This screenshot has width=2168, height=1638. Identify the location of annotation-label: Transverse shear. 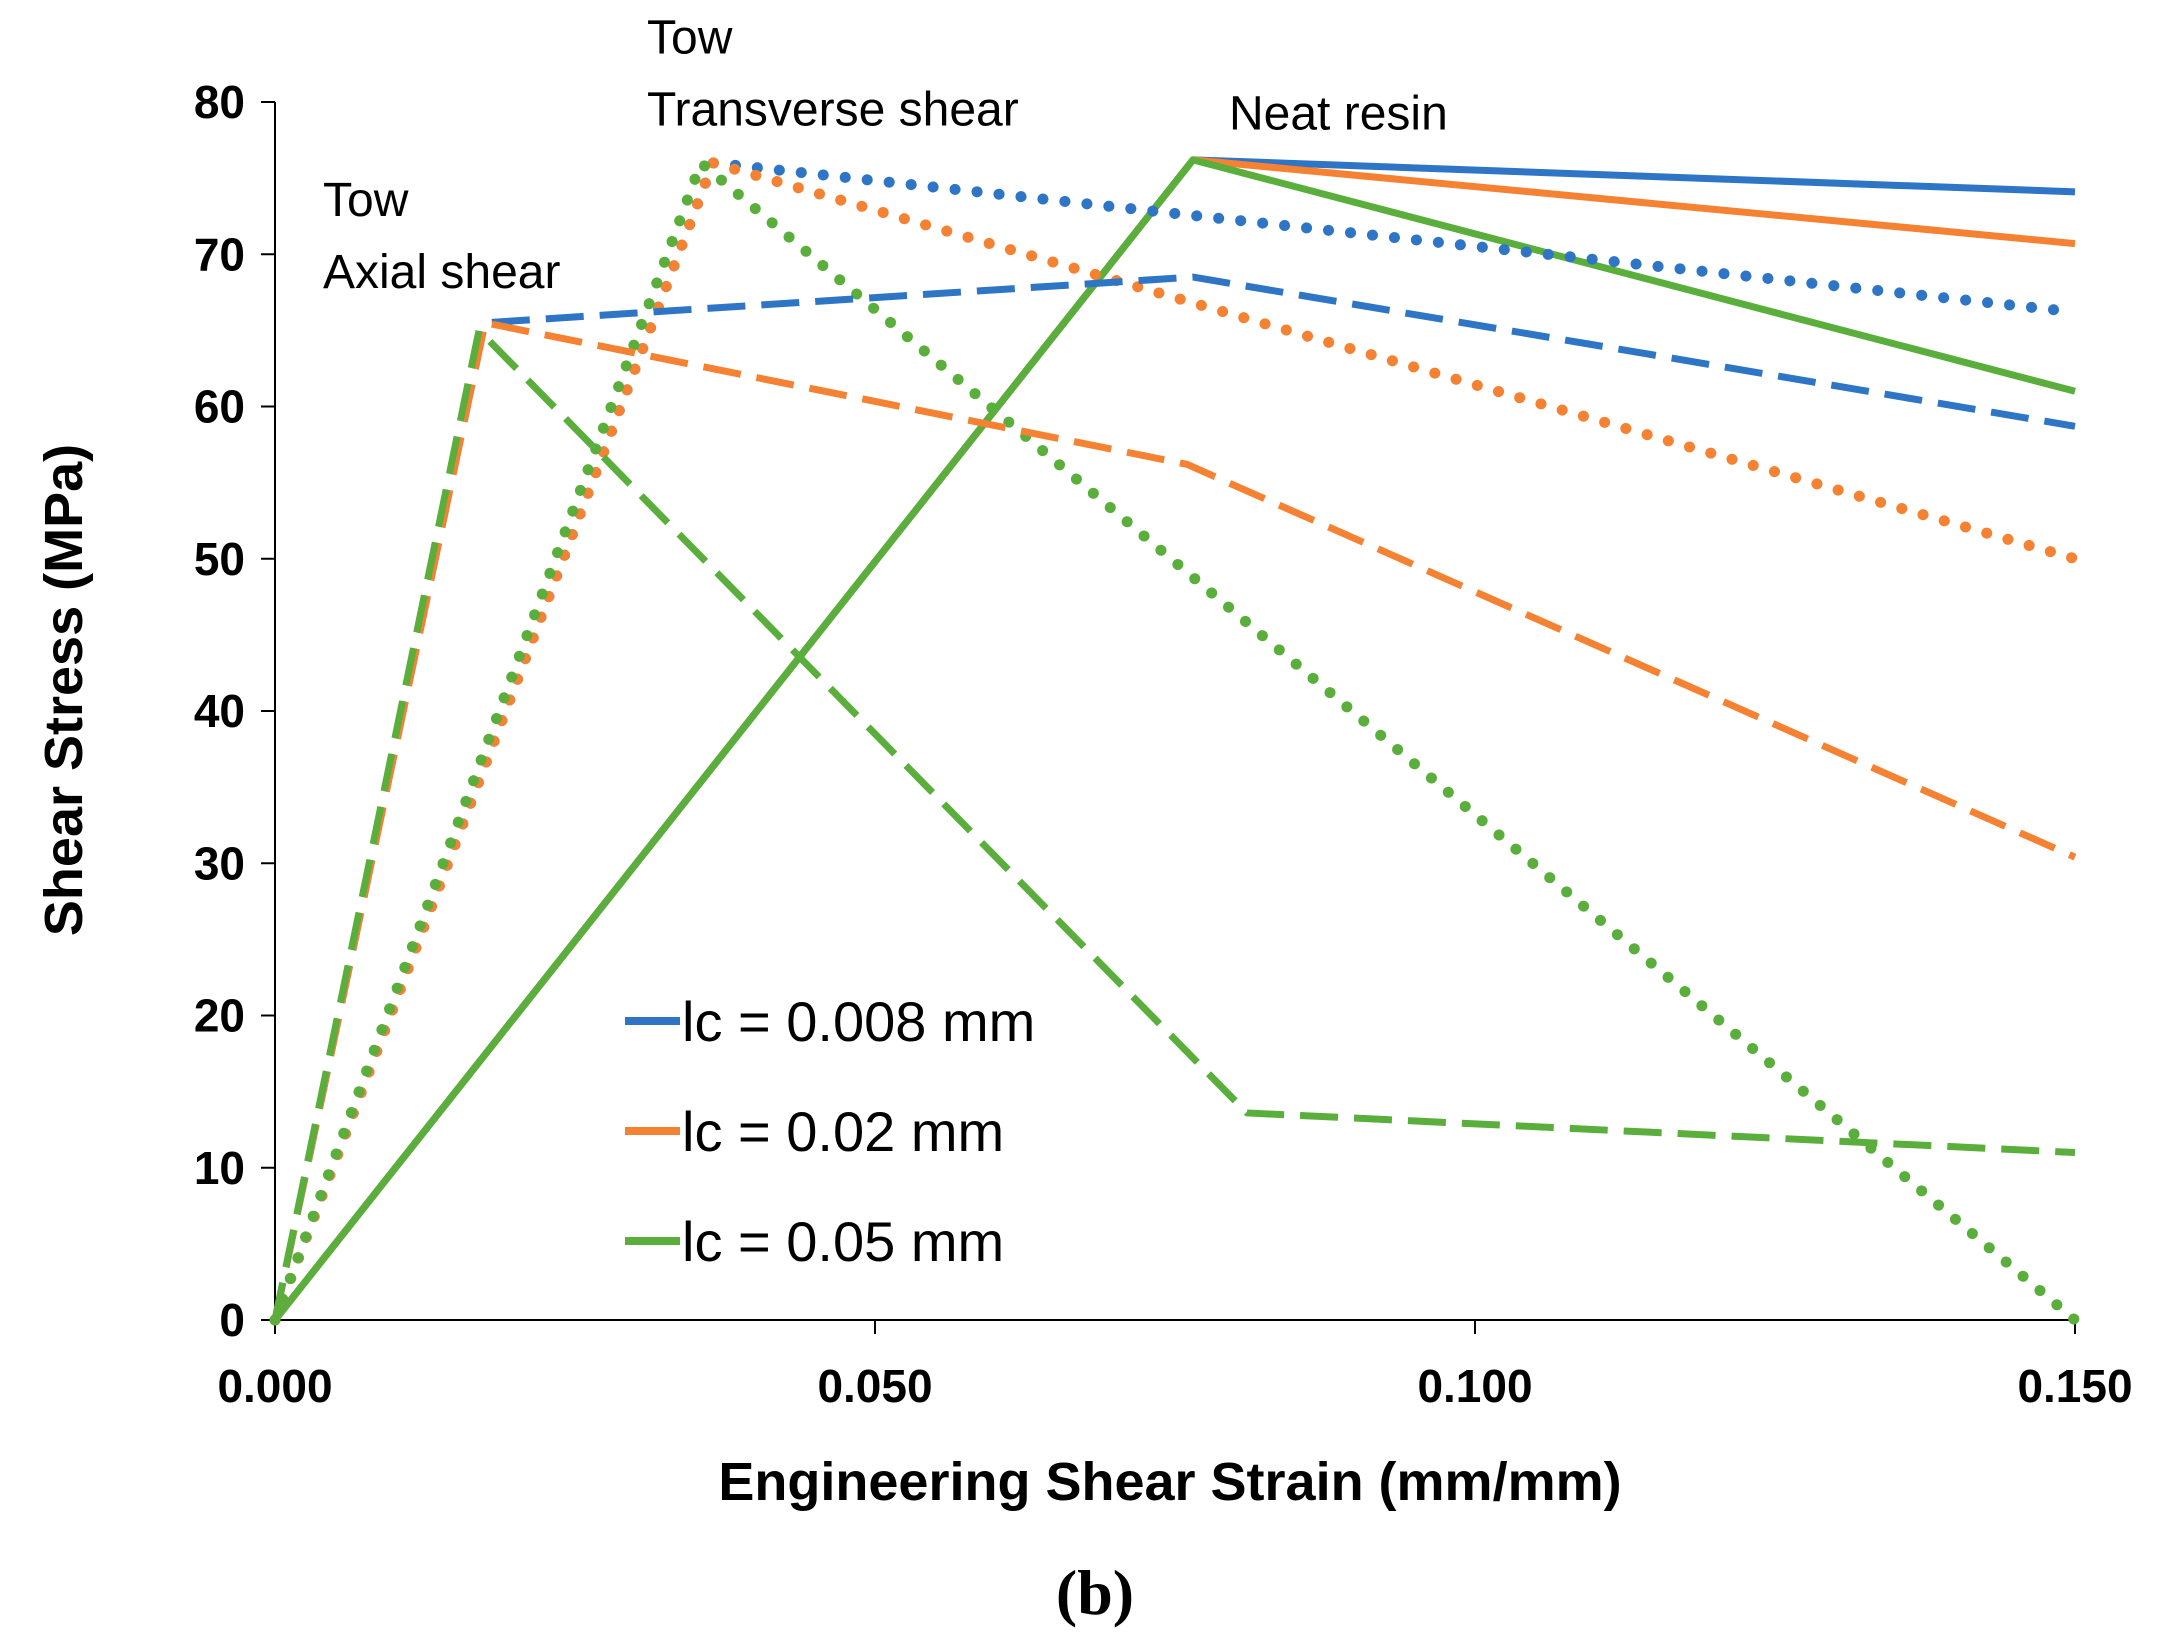
(833, 109).